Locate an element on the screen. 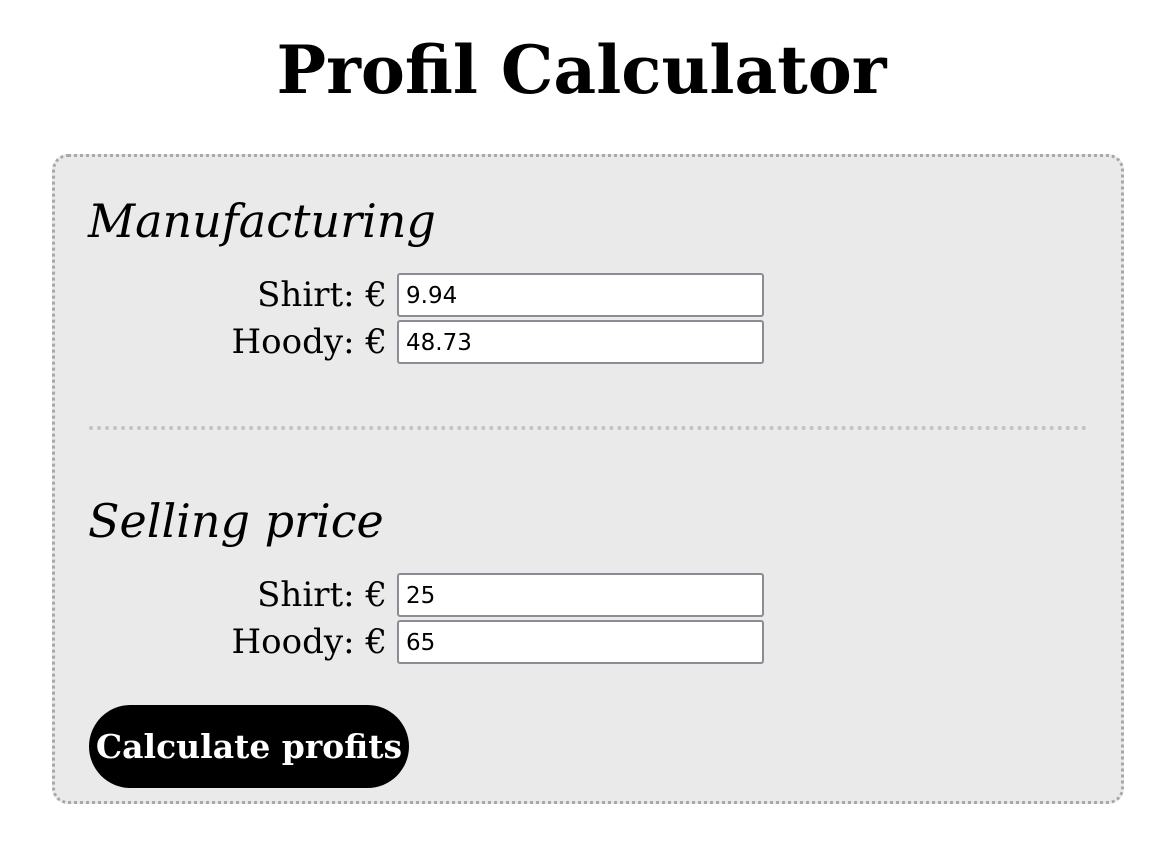 This screenshot has height=846, width=1163. manufacturing-hoody-row: Hoody: € is located at coordinates (415, 342).